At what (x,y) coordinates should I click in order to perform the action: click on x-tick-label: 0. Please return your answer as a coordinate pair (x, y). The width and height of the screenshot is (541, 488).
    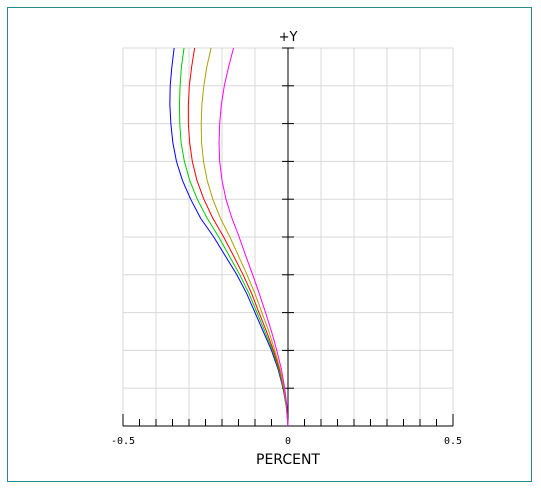
    Looking at the image, I should click on (288, 441).